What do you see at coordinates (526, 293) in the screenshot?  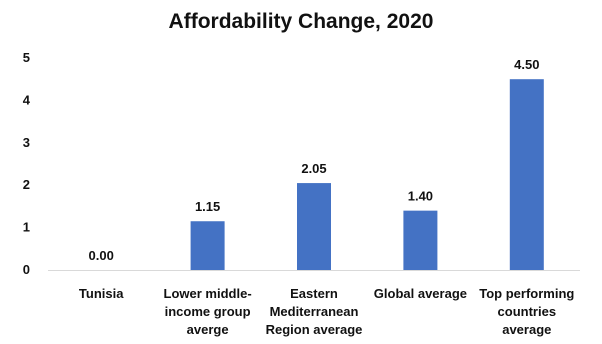 I see `x-tick-label-line: Top performing` at bounding box center [526, 293].